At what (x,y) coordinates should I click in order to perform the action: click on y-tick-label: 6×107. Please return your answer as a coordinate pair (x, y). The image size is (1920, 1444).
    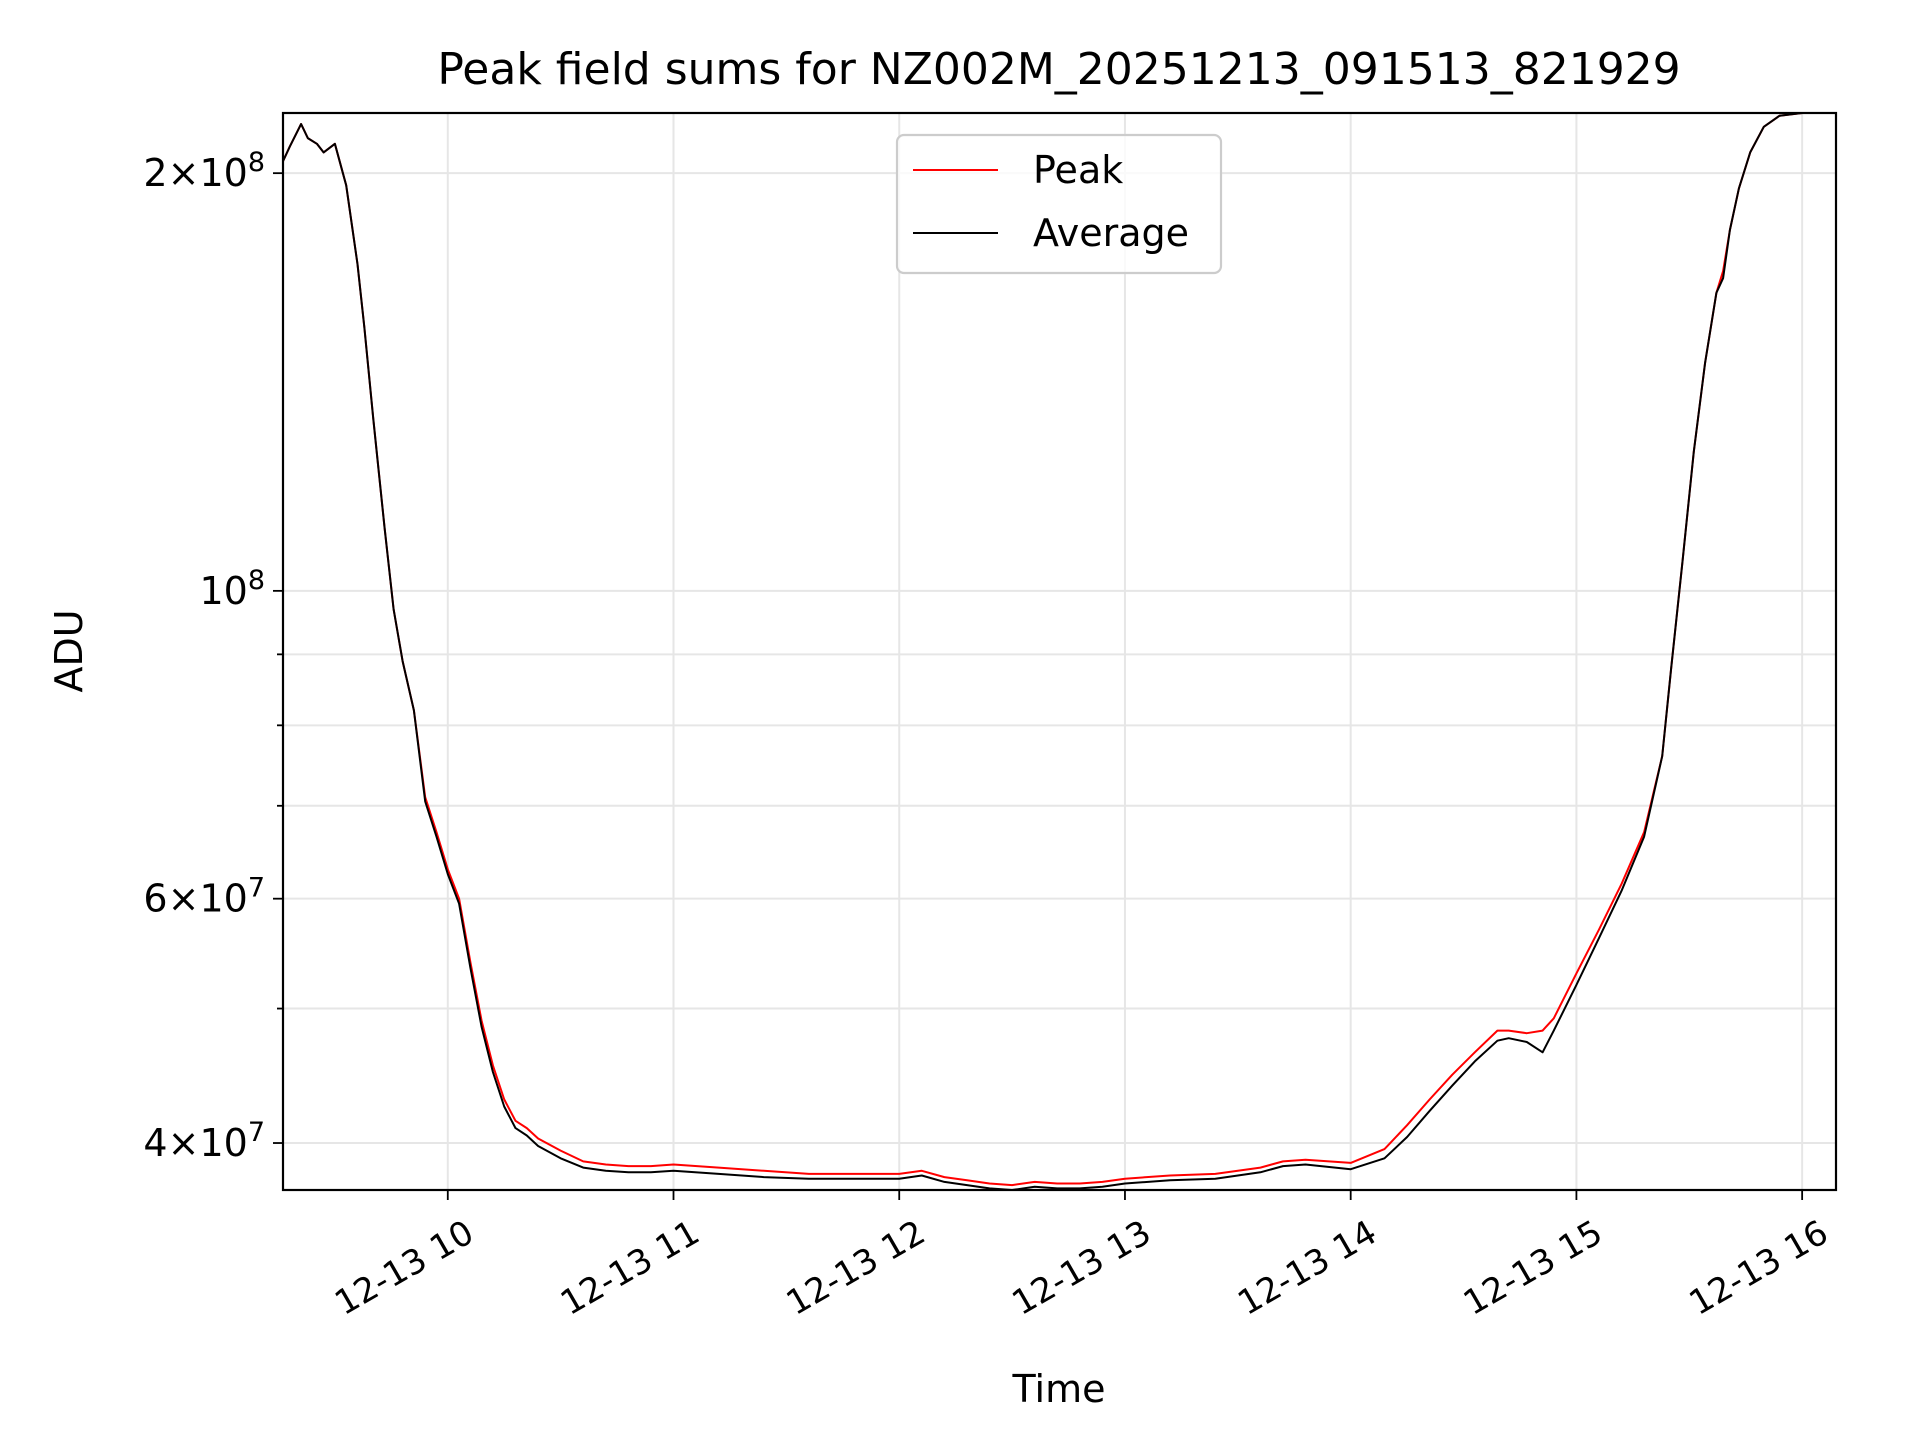
    Looking at the image, I should click on (204, 897).